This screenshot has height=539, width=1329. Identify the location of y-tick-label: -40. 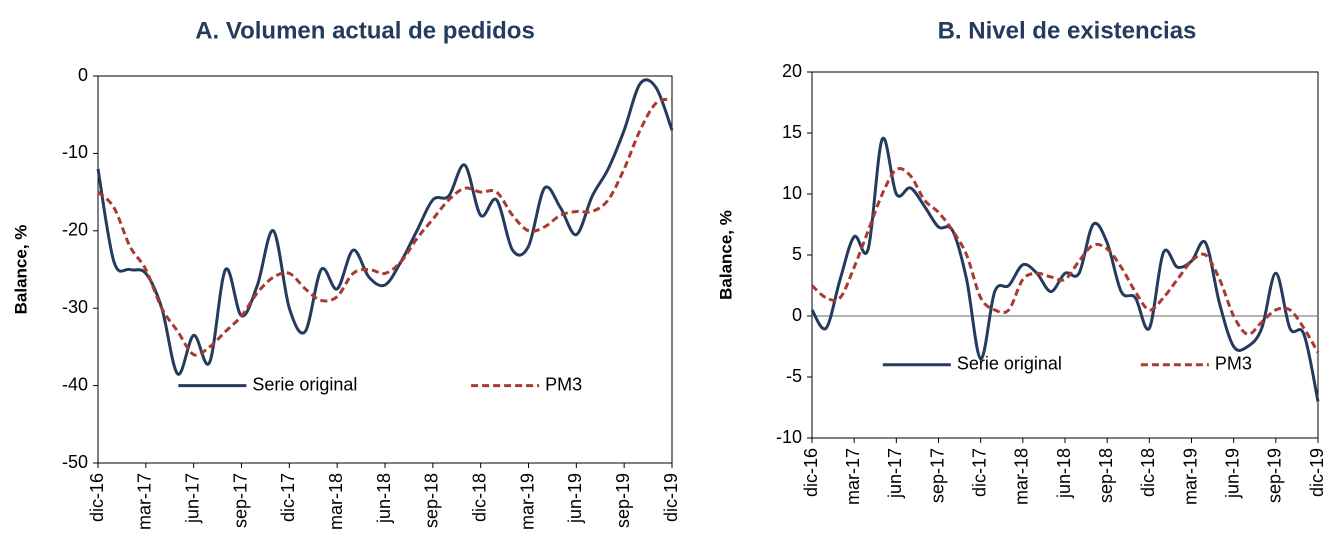
(75, 384).